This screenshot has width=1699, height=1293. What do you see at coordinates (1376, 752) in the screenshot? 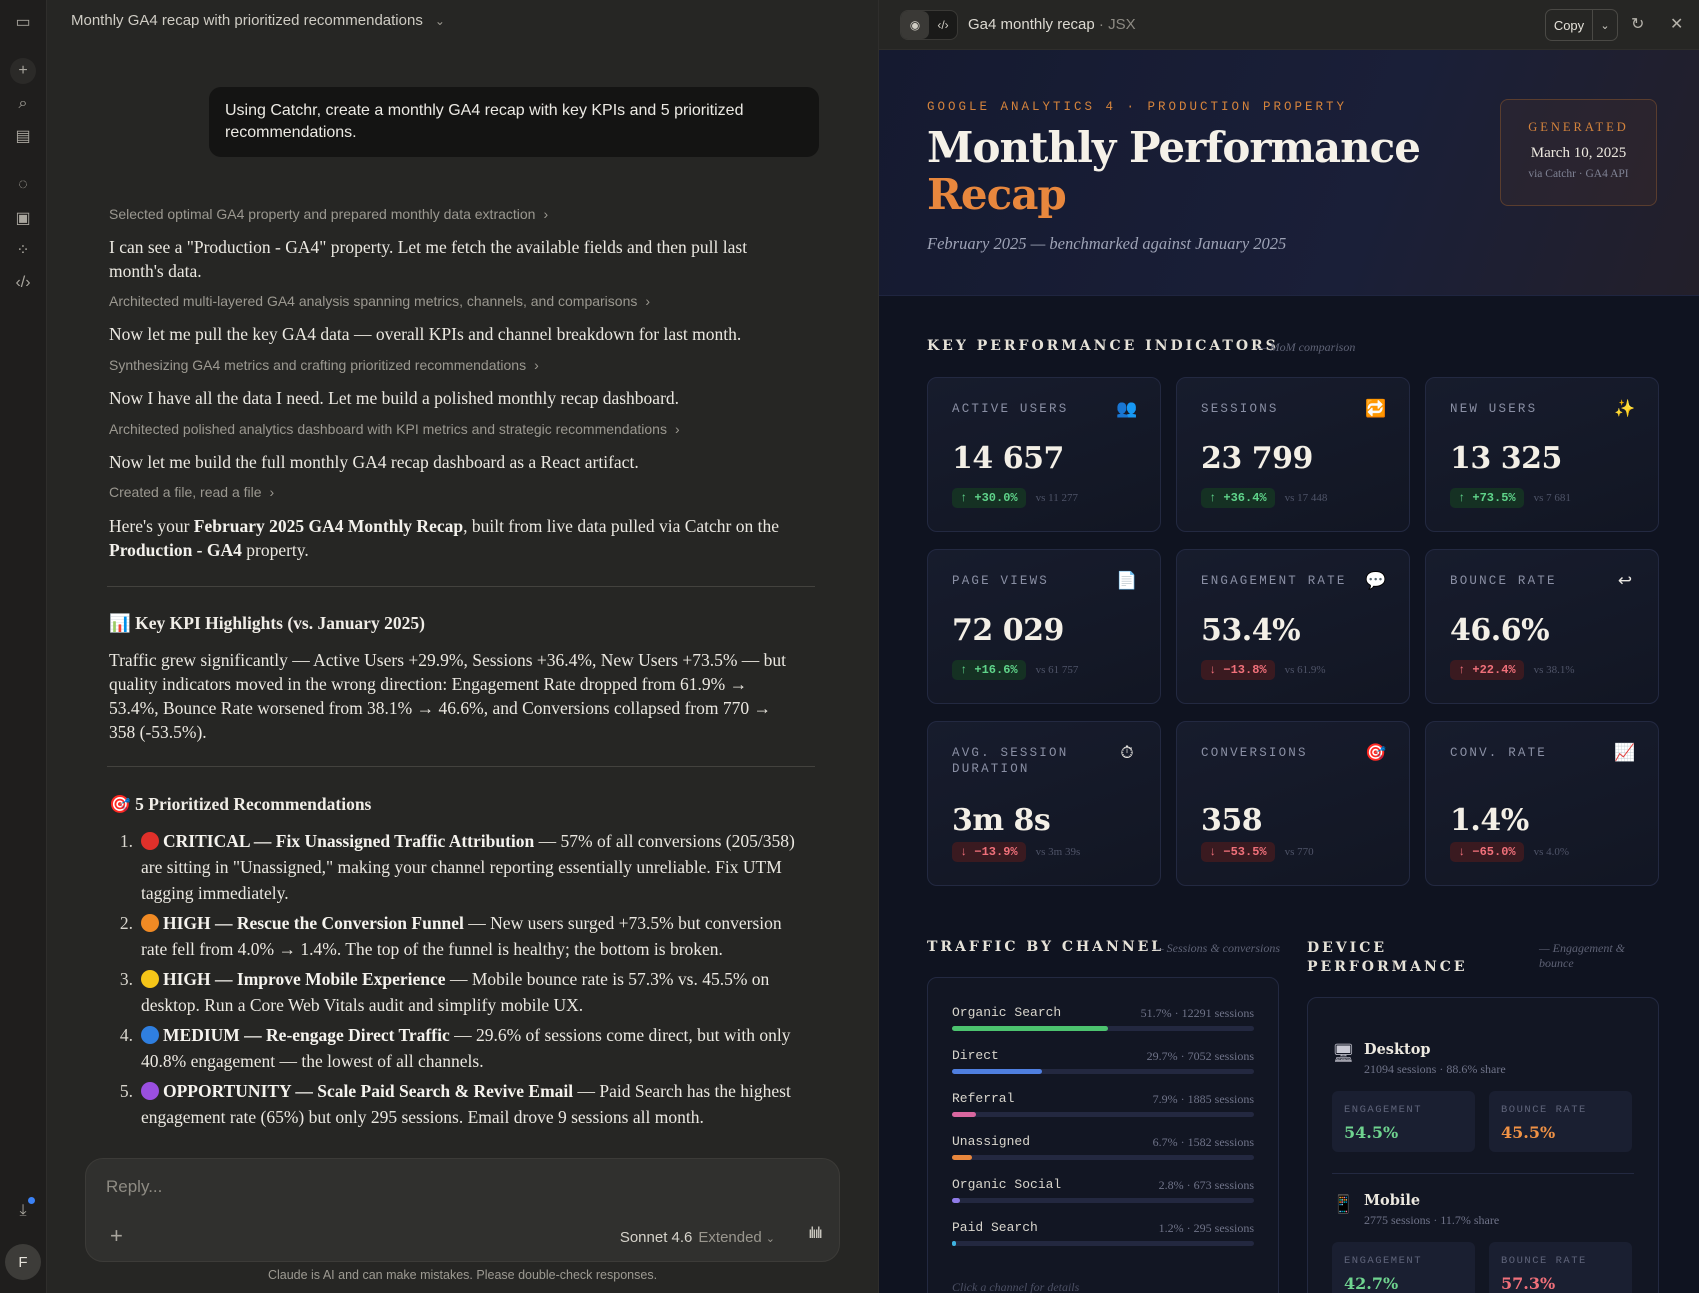
I see `kpi-icon: 🎯` at bounding box center [1376, 752].